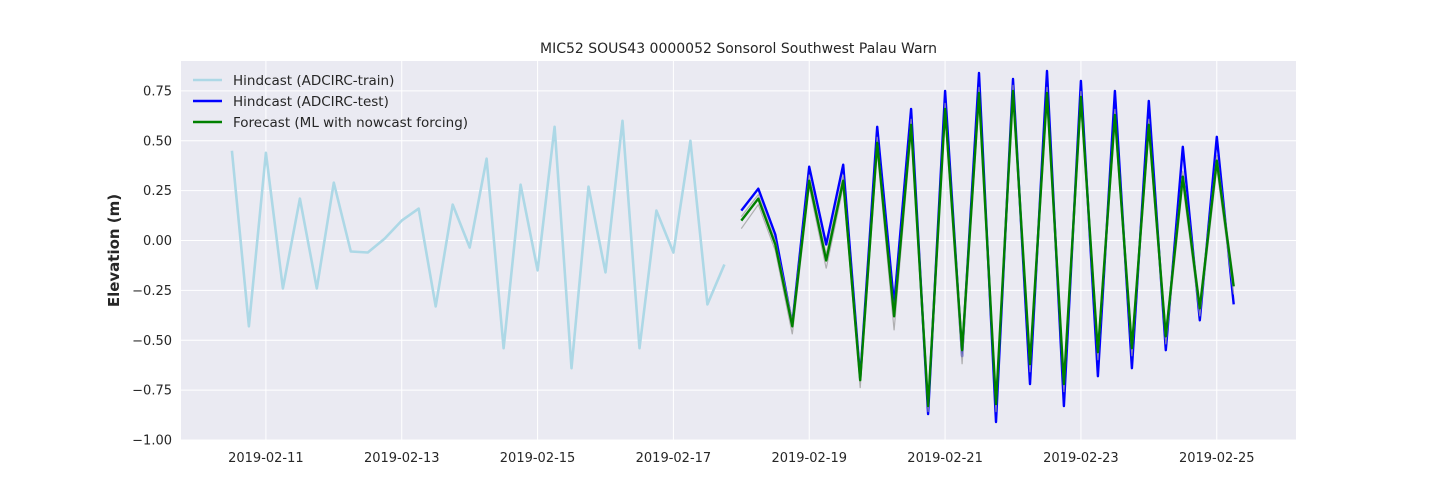 The height and width of the screenshot is (504, 1440). What do you see at coordinates (152, 391) in the screenshot?
I see `y-tick-label: −0.75` at bounding box center [152, 391].